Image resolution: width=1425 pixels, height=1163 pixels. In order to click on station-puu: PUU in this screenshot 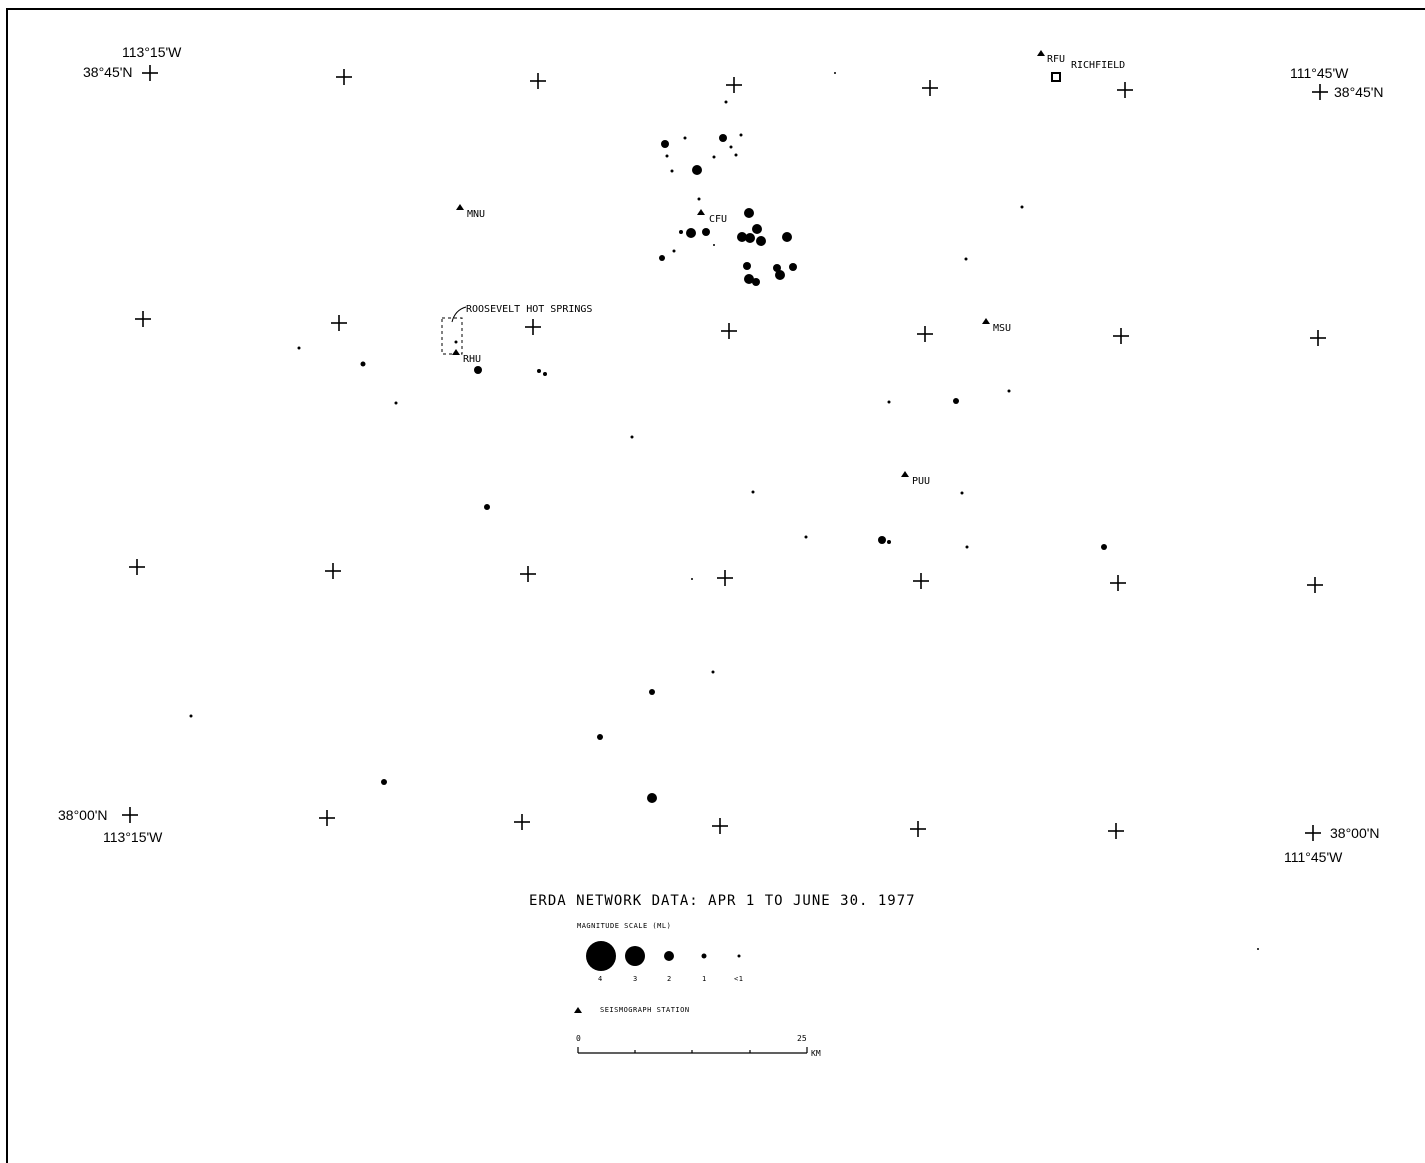, I will do `click(915, 479)`.